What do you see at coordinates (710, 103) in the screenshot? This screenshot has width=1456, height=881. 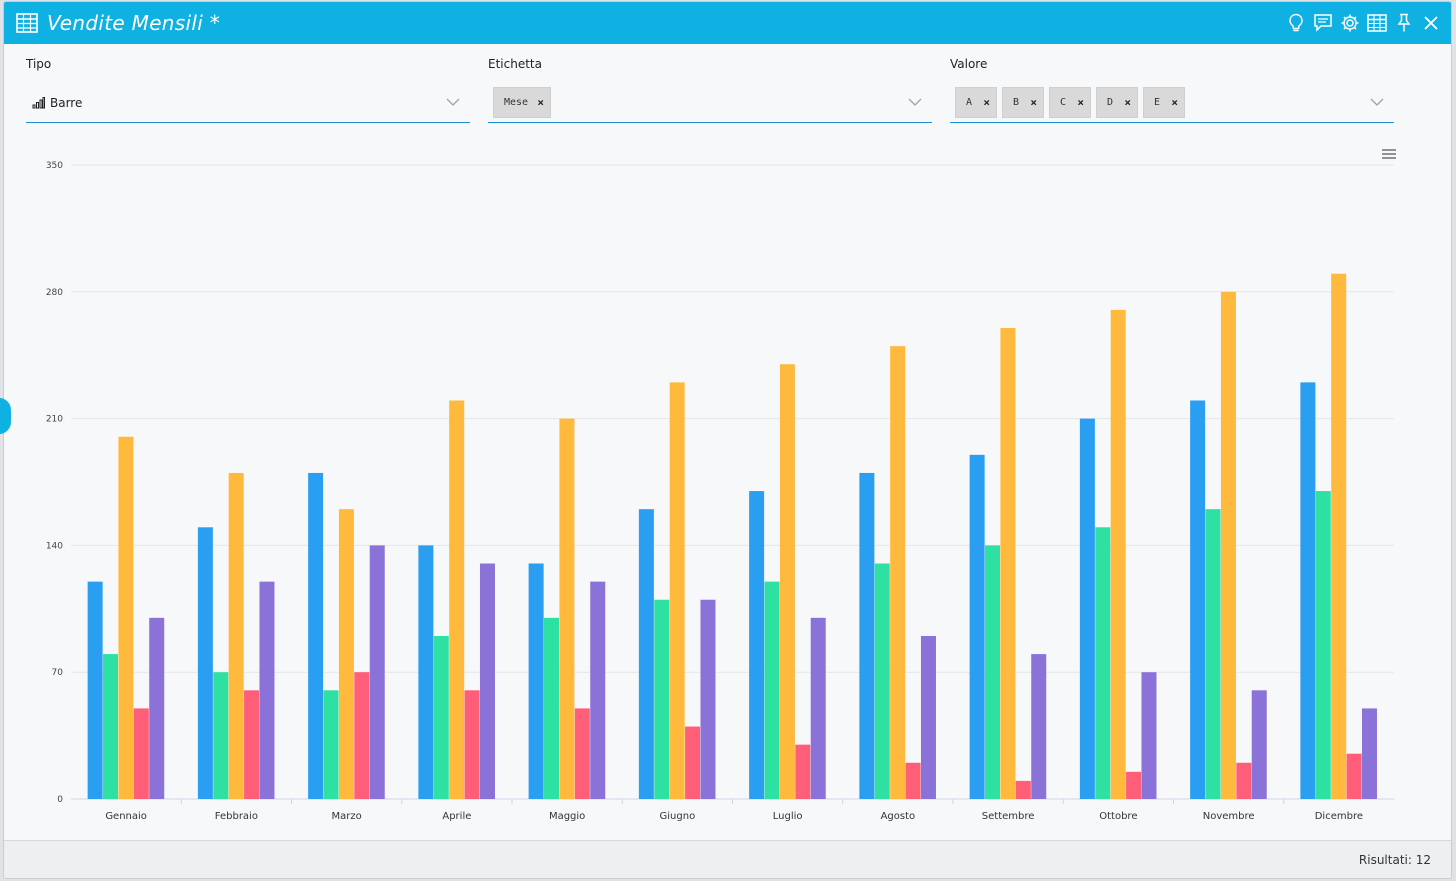 I see `etichetta-select: Mese ×` at bounding box center [710, 103].